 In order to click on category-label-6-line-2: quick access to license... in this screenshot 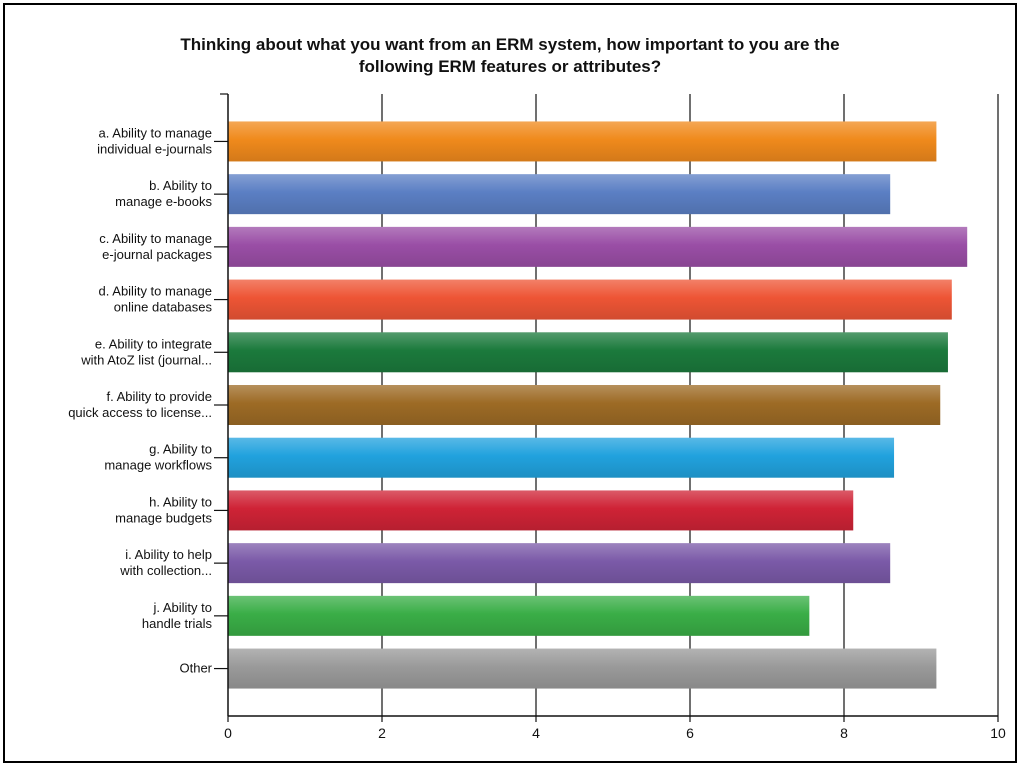, I will do `click(140, 412)`.